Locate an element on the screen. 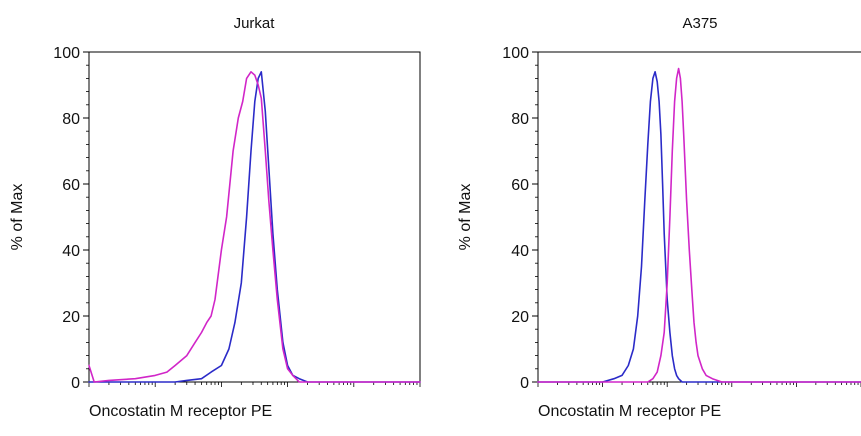 Image resolution: width=861 pixels, height=436 pixels. panel-title: A375 is located at coordinates (699, 23).